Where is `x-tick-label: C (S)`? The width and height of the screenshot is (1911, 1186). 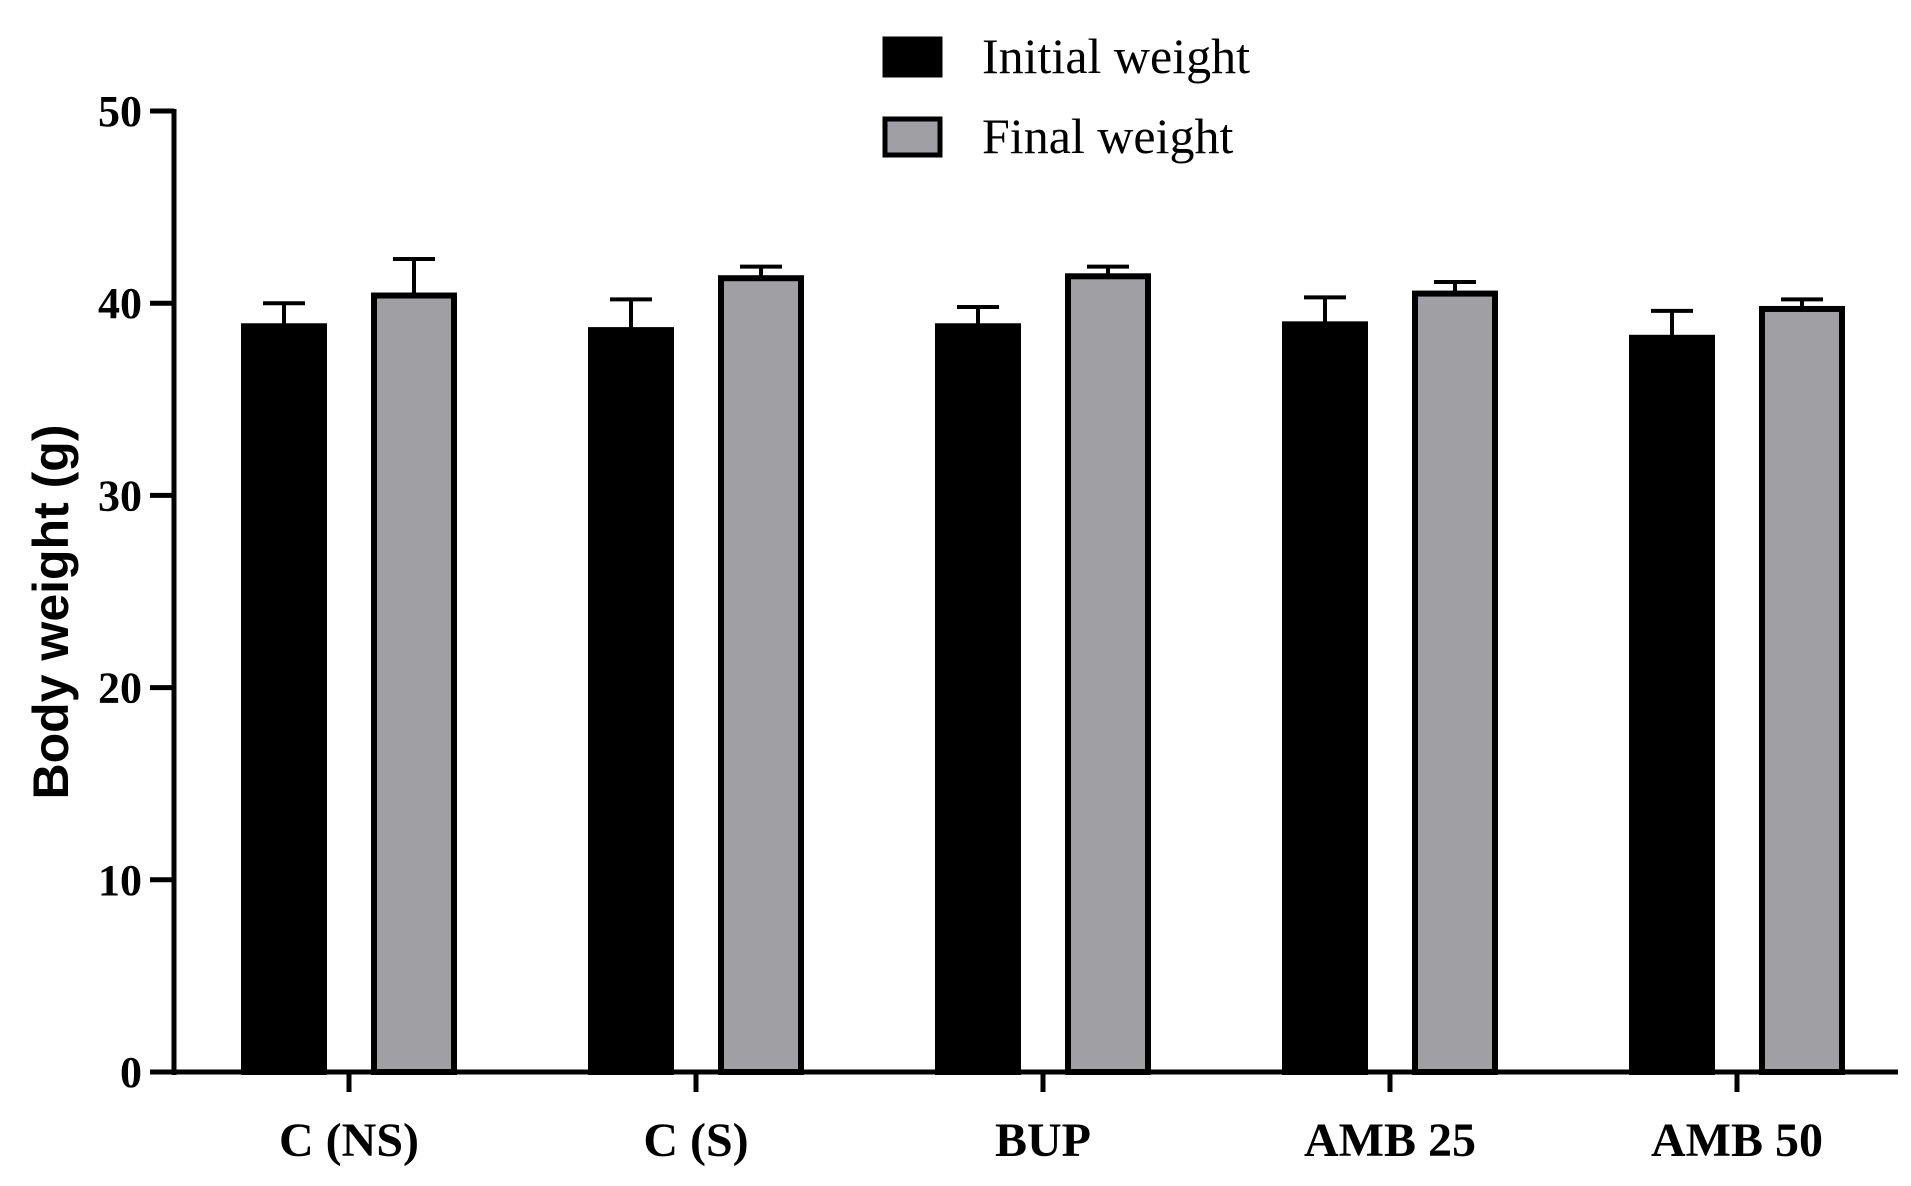 x-tick-label: C (S) is located at coordinates (695, 1140).